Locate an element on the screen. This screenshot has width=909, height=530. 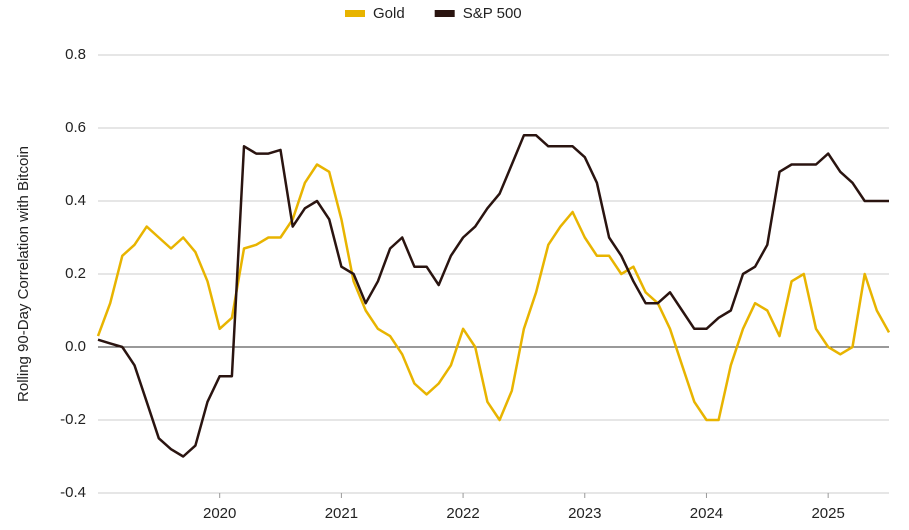
x-tick-label: 2020 is located at coordinates (219, 513).